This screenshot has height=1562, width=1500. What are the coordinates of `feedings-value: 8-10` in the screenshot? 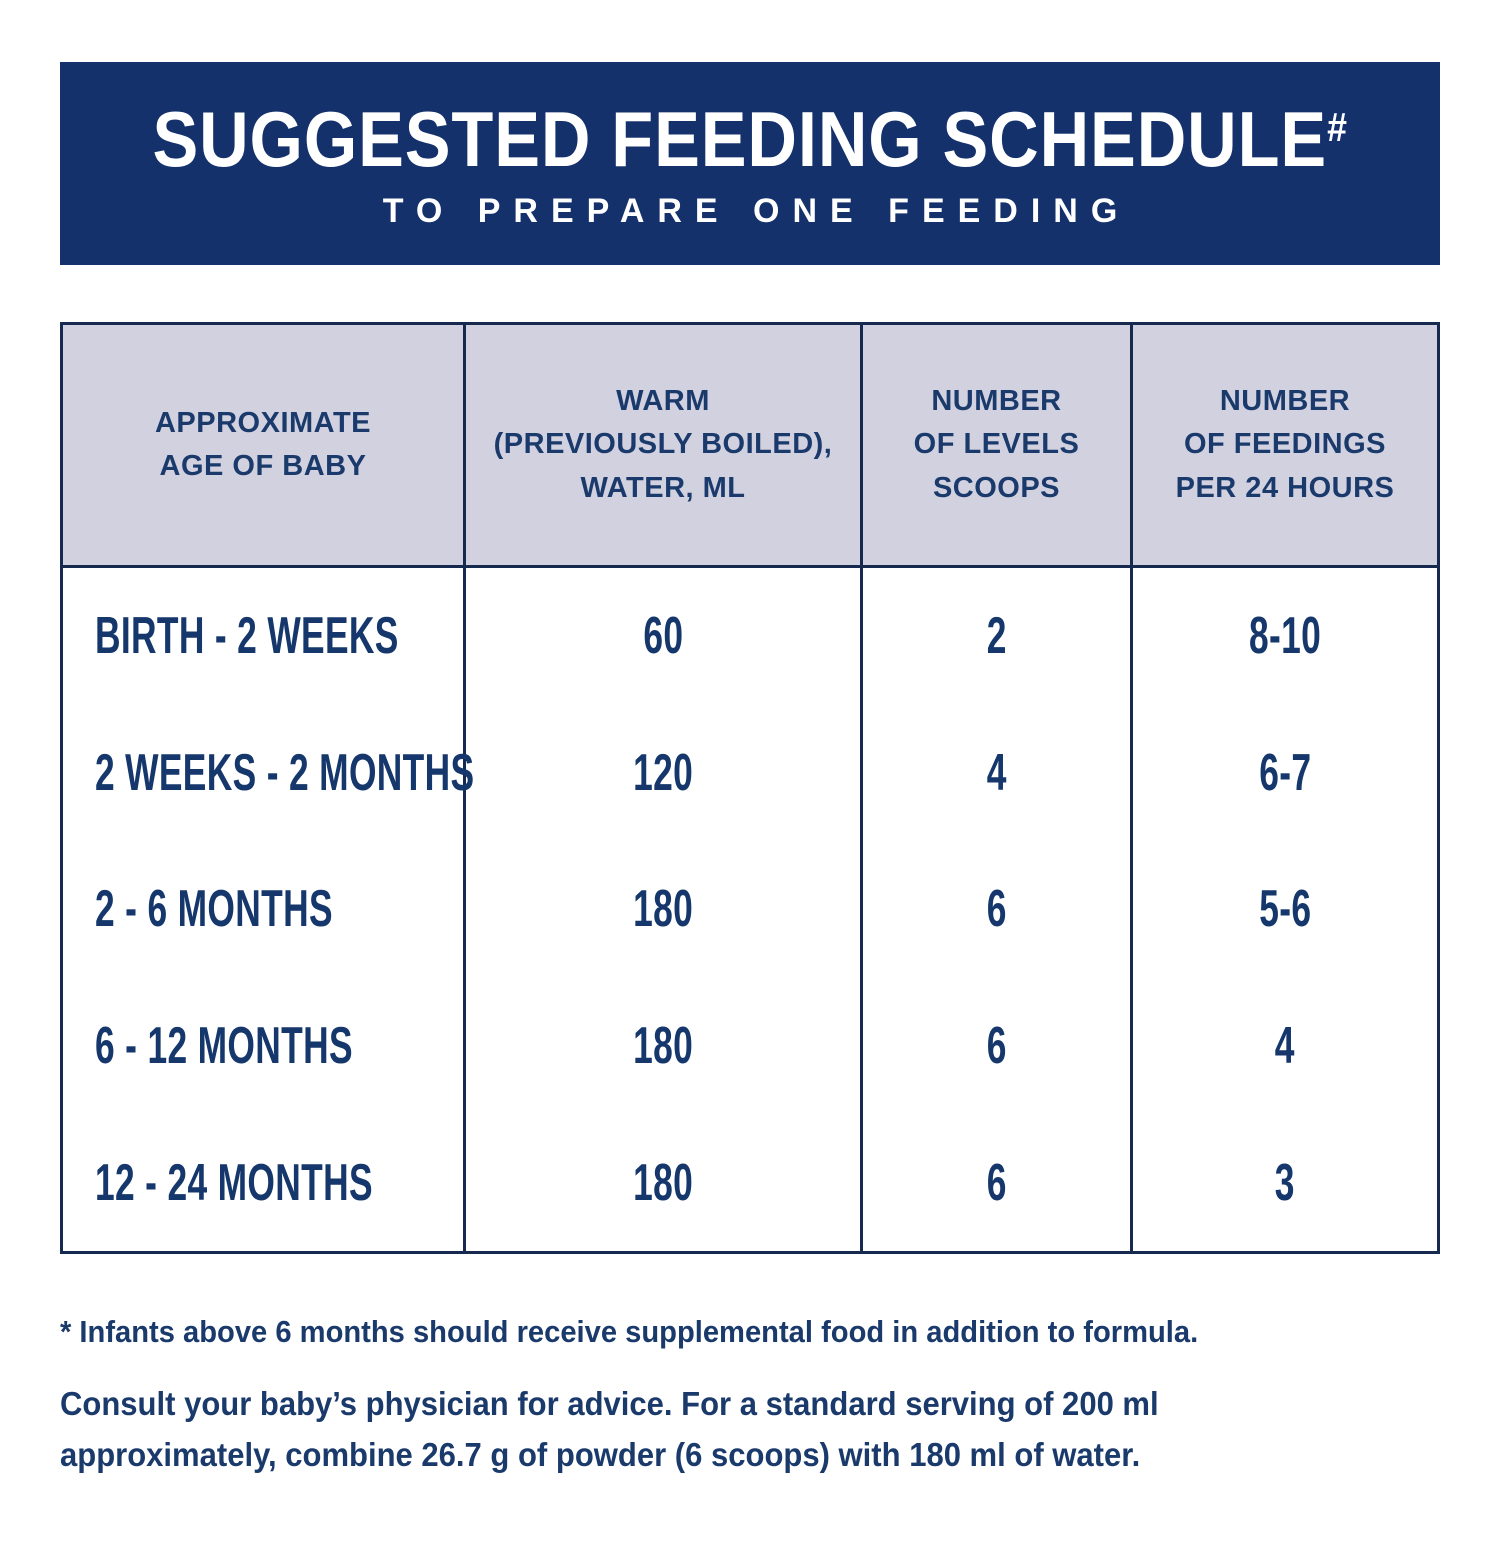 It's located at (1285, 636).